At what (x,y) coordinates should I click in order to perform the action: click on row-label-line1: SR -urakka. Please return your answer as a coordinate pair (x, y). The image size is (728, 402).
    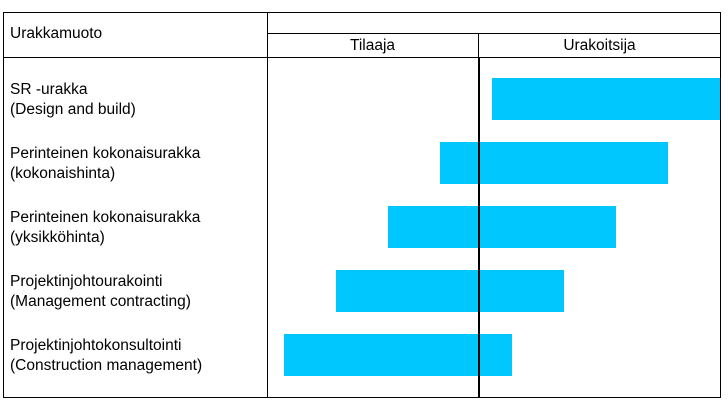
    Looking at the image, I should click on (49, 89).